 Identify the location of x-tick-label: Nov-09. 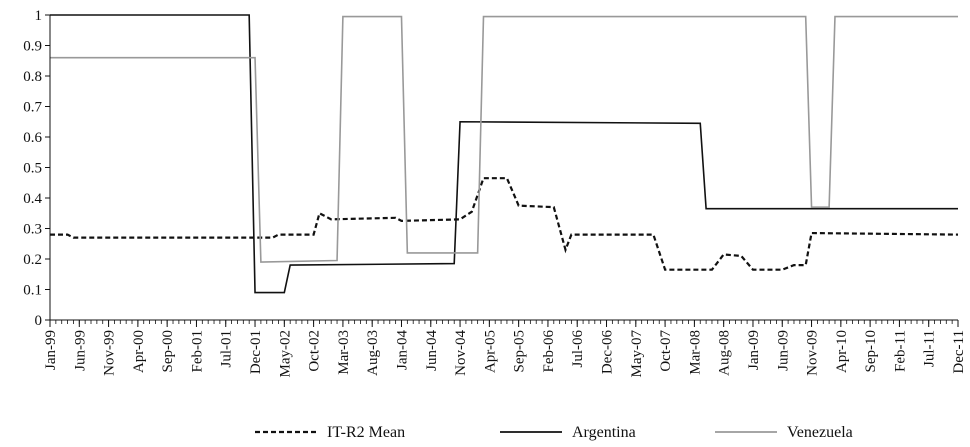
(813, 353).